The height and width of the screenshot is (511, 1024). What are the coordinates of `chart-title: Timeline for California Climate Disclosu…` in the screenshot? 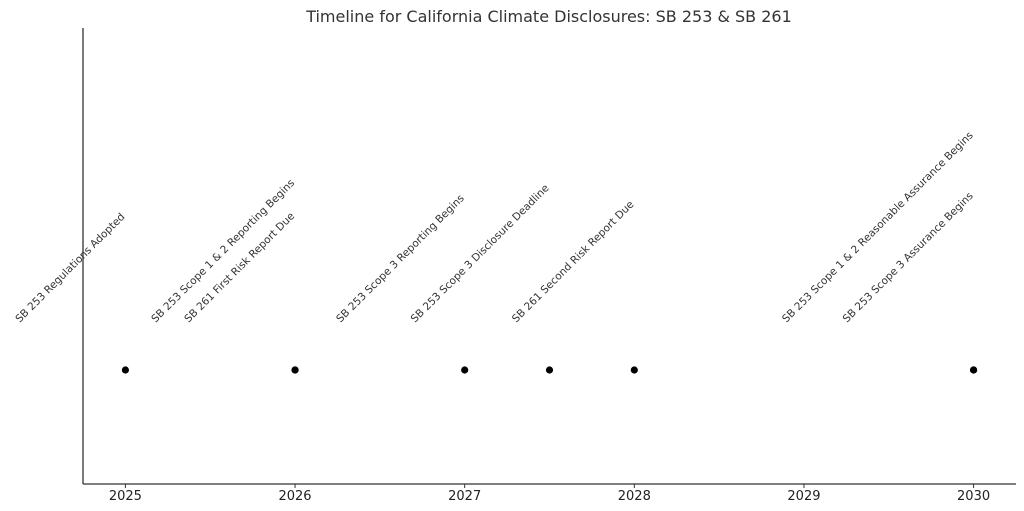 It's located at (548, 16).